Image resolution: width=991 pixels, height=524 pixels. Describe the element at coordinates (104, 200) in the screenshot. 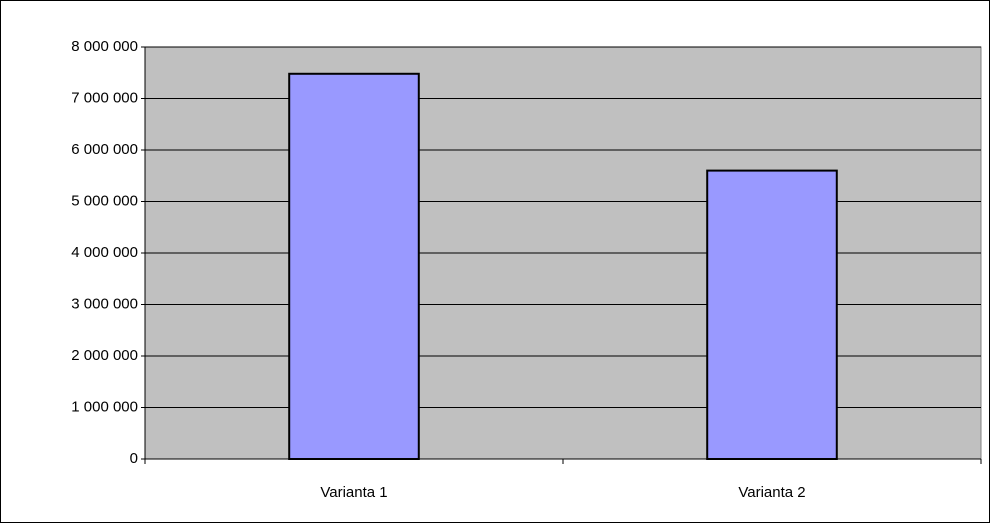

I see `y-tick-label: 5 000 000` at that location.